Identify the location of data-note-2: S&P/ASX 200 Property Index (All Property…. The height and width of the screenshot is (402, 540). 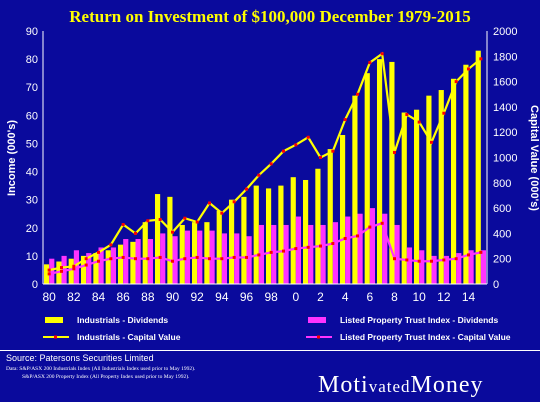
(106, 377).